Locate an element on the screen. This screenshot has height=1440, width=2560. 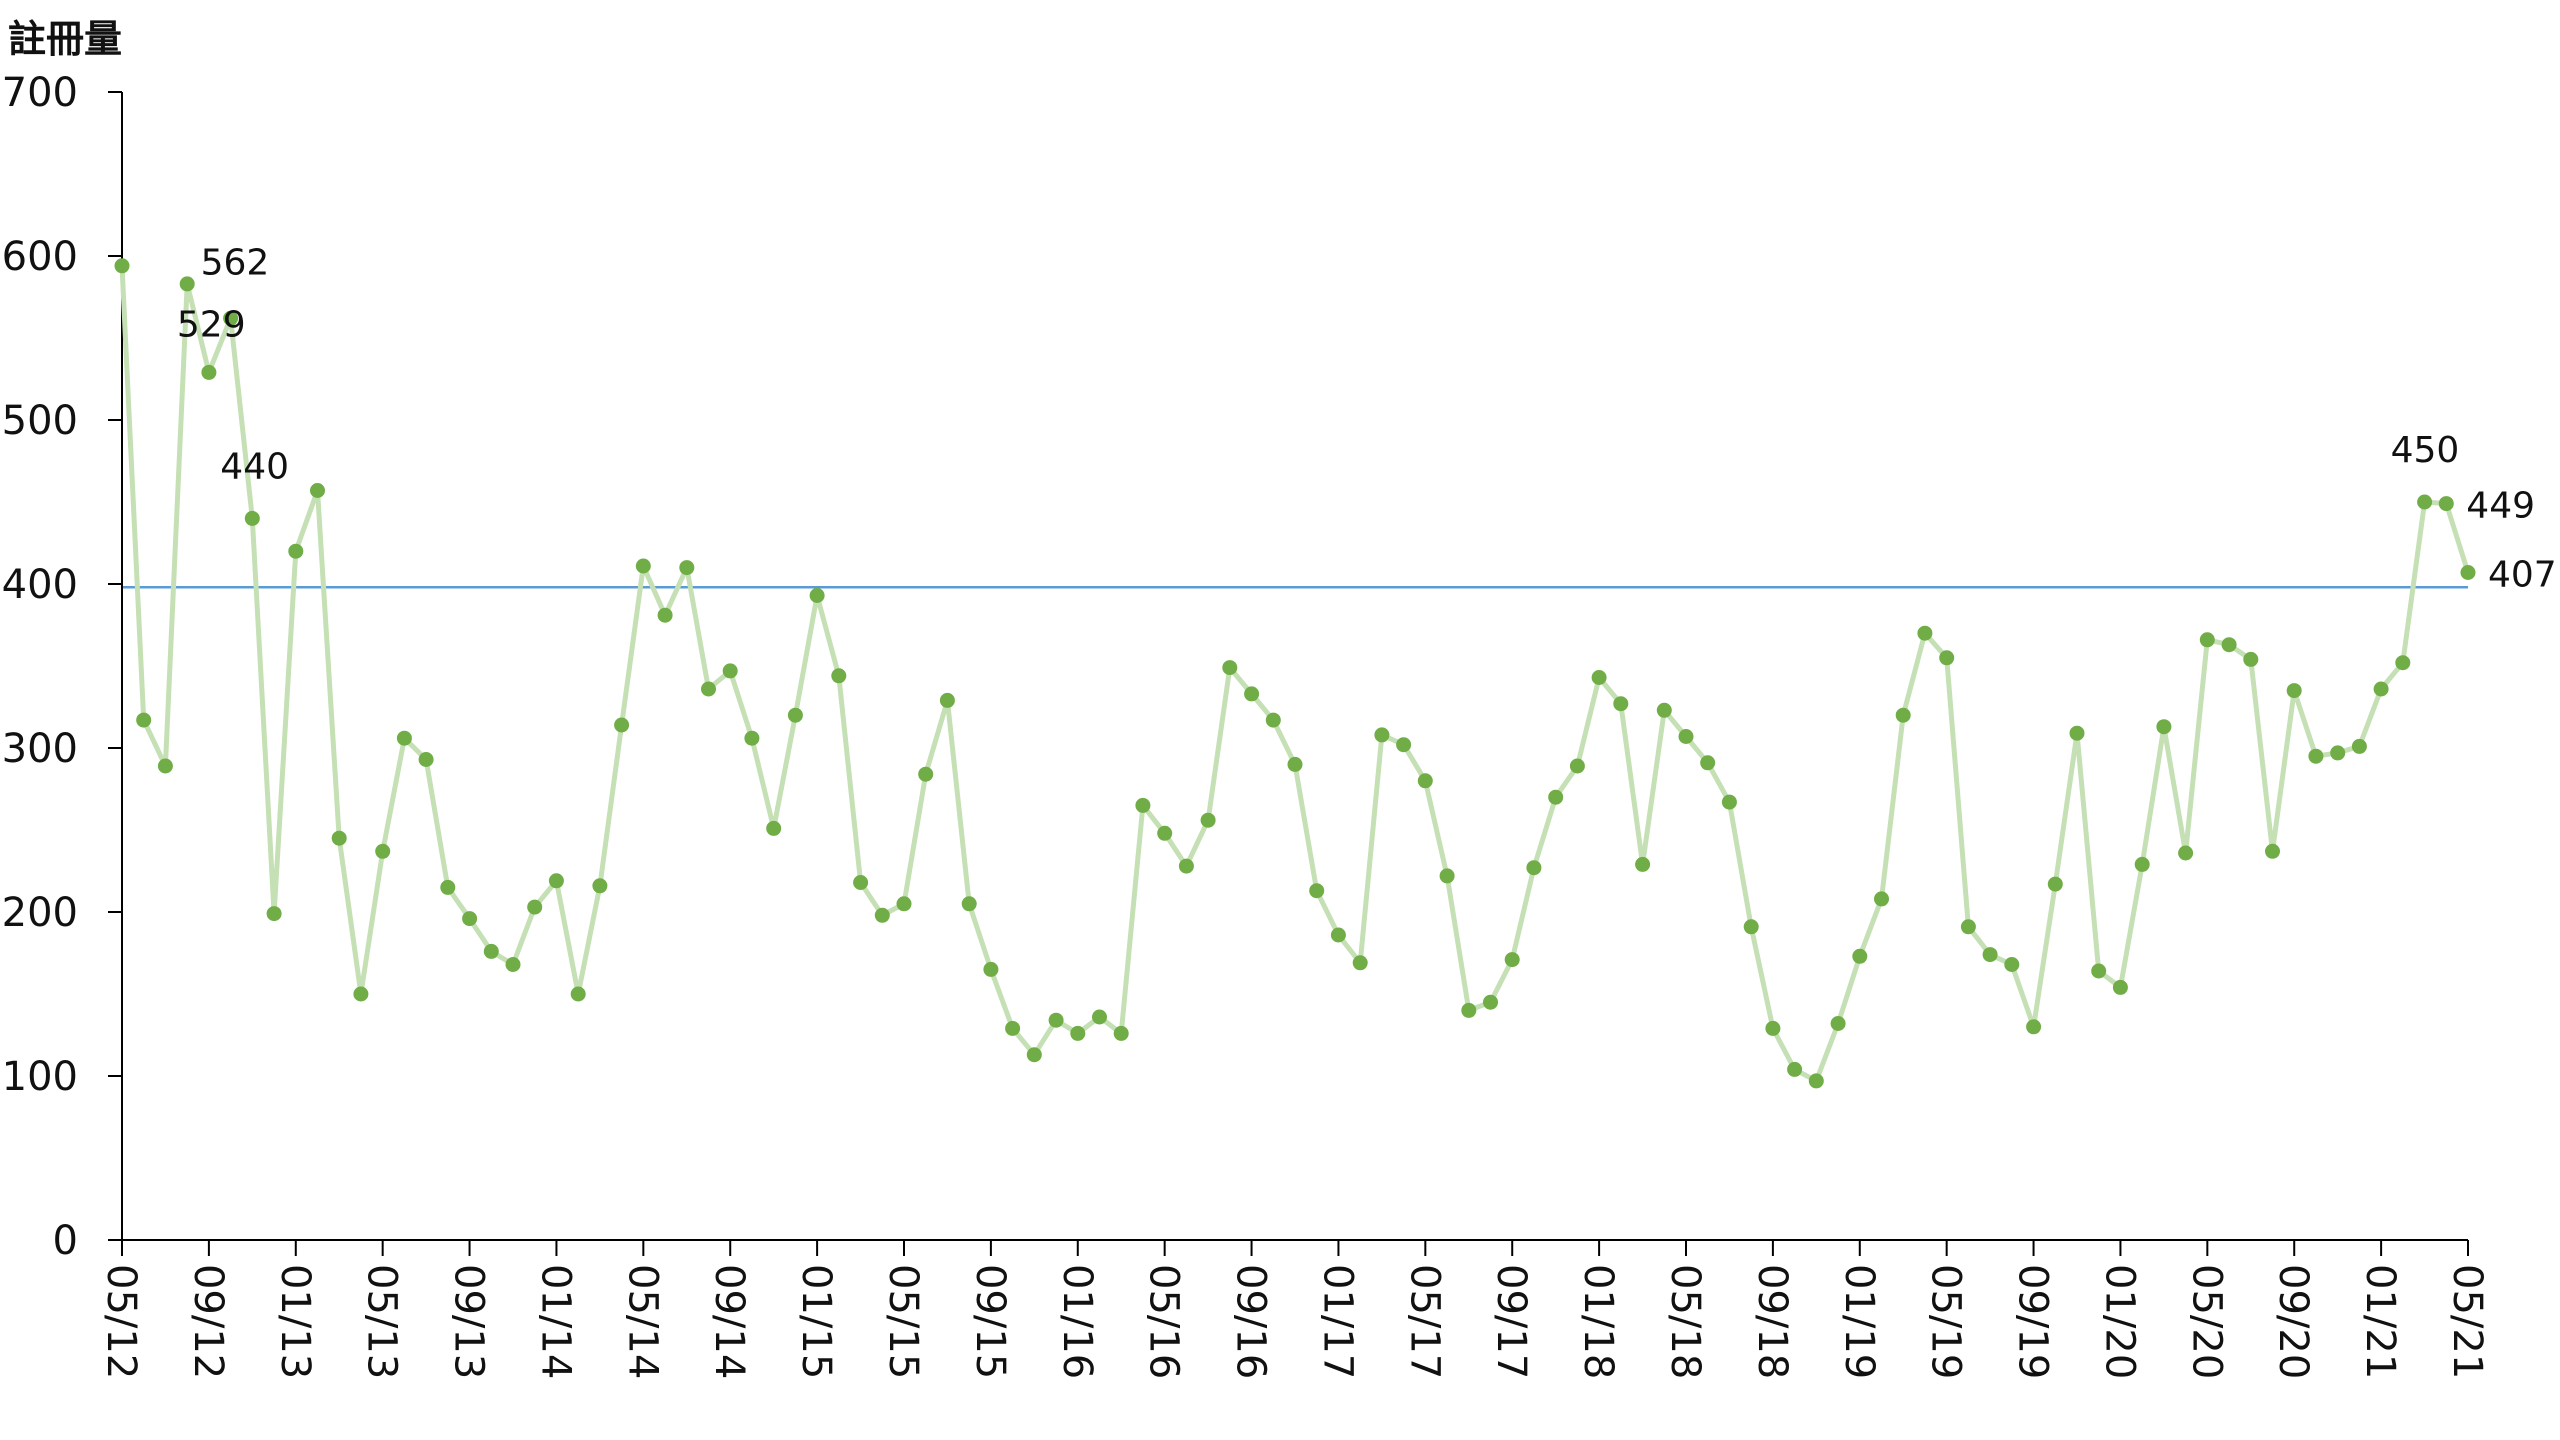
y-tick-label: 0 is located at coordinates (65, 1241).